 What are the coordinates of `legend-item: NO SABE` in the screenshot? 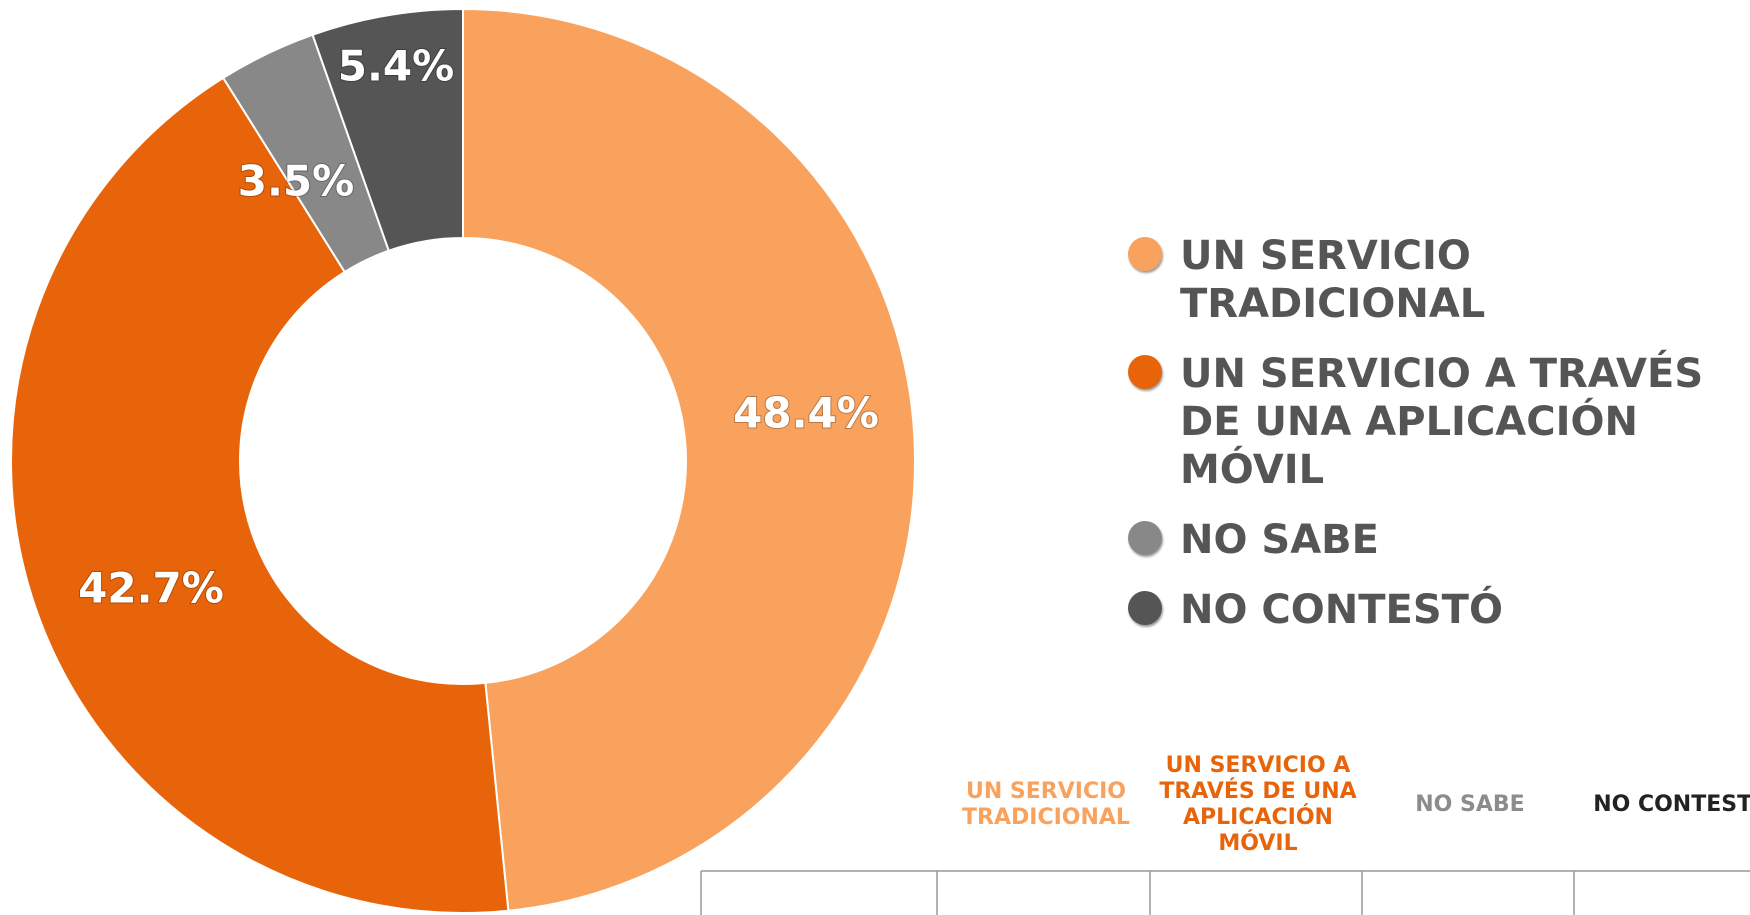 It's located at (1438, 540).